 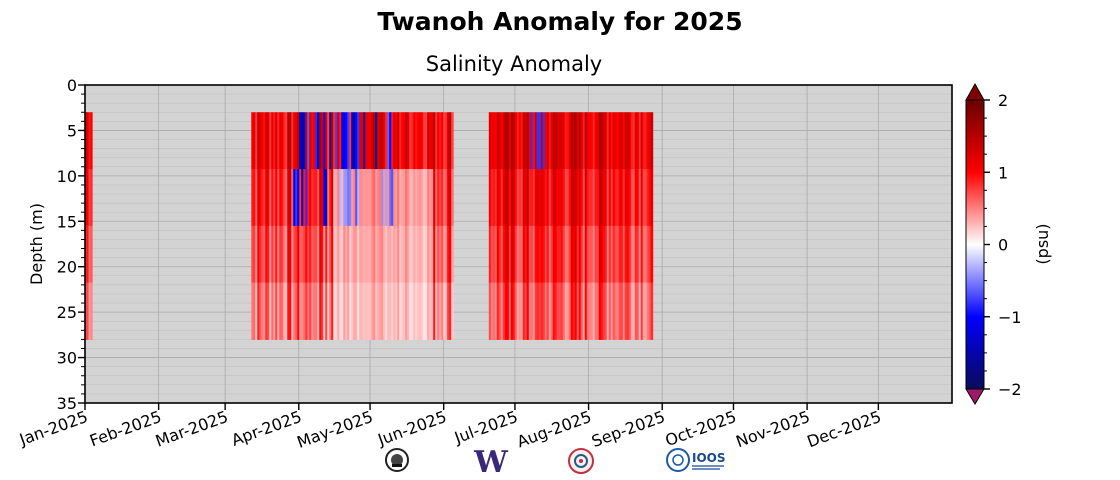 What do you see at coordinates (701, 428) in the screenshot?
I see `x-tick-label: Oct-2025` at bounding box center [701, 428].